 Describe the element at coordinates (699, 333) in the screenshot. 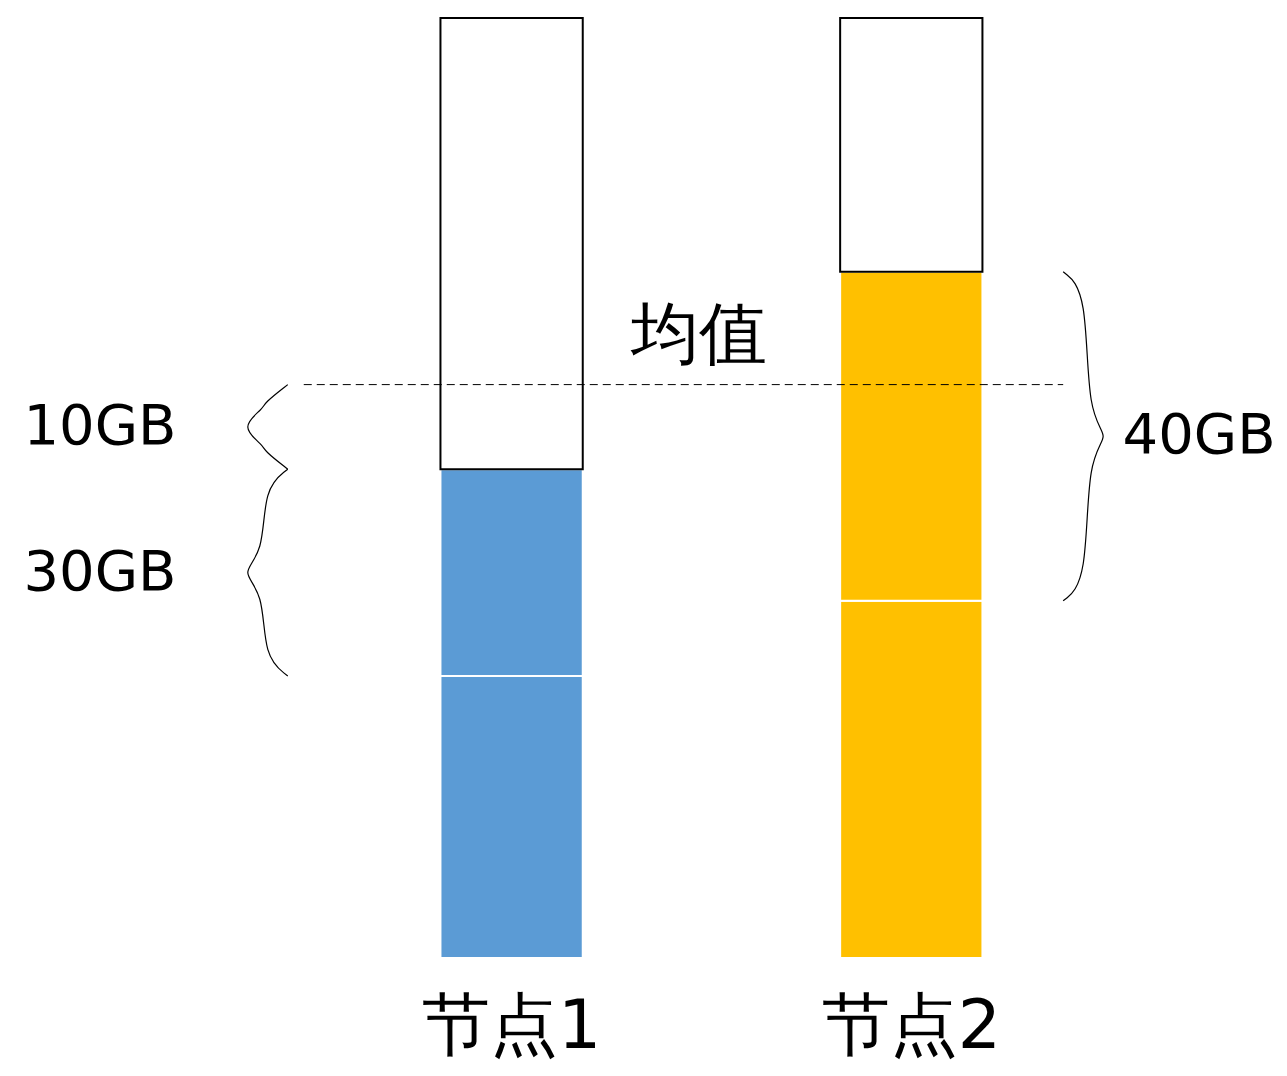

I see `ref-line-label: 均值` at that location.